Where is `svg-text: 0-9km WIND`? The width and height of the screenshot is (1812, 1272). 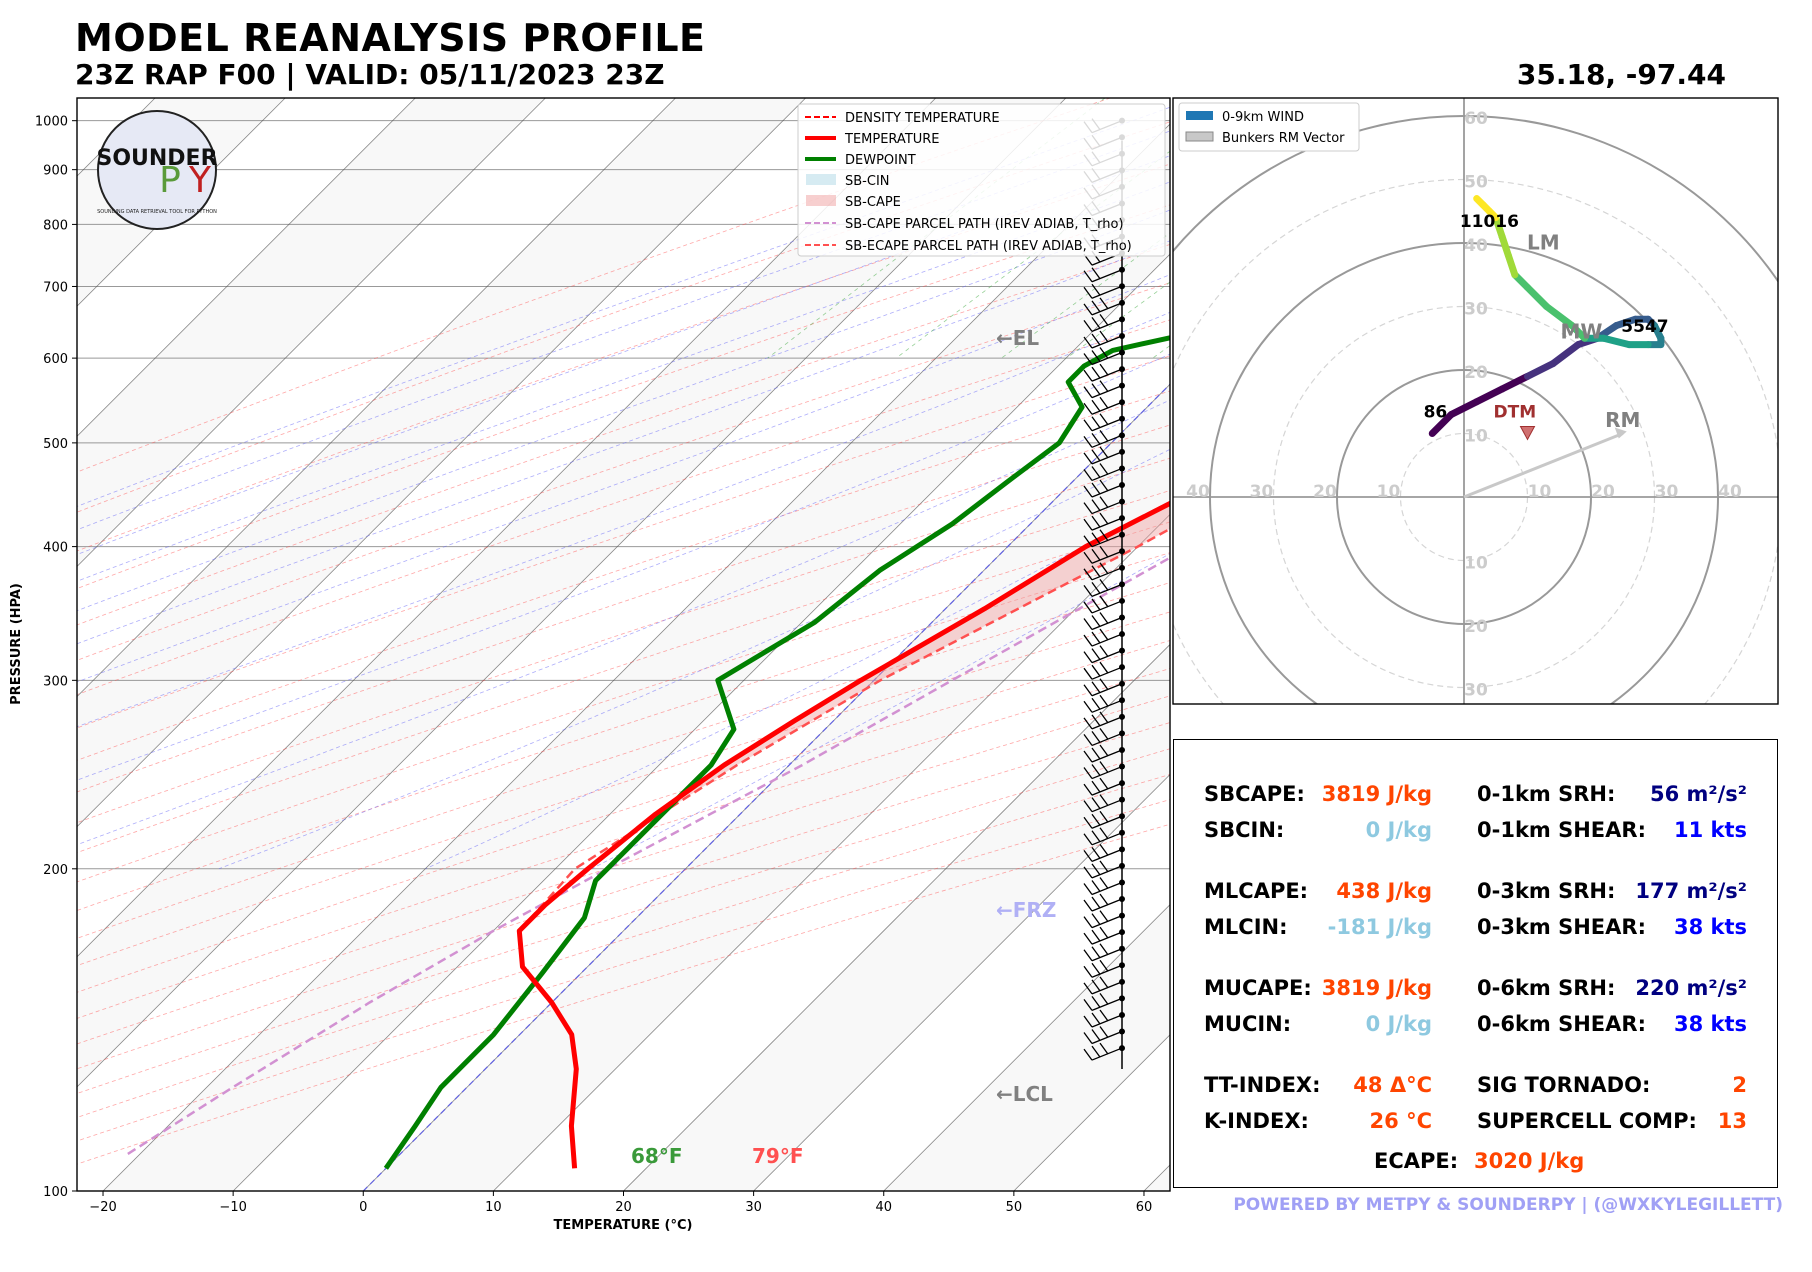 svg-text: 0-9km WIND is located at coordinates (1263, 117).